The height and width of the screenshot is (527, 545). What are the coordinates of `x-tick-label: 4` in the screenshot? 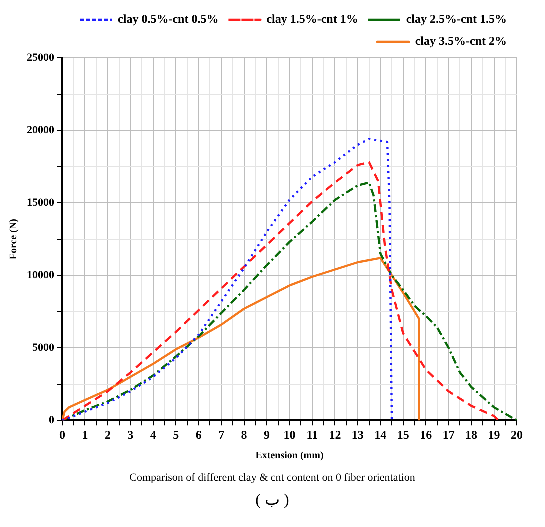 It's located at (153, 435).